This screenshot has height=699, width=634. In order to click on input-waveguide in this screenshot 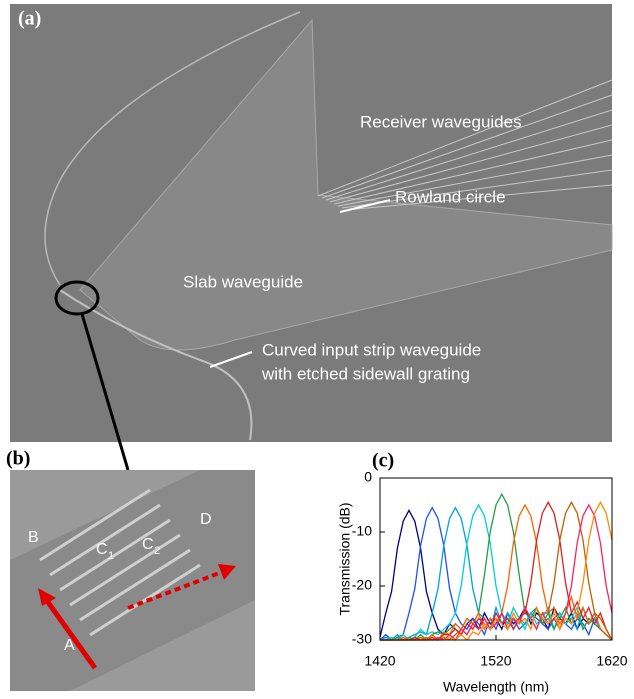, I will do `click(156, 365)`.